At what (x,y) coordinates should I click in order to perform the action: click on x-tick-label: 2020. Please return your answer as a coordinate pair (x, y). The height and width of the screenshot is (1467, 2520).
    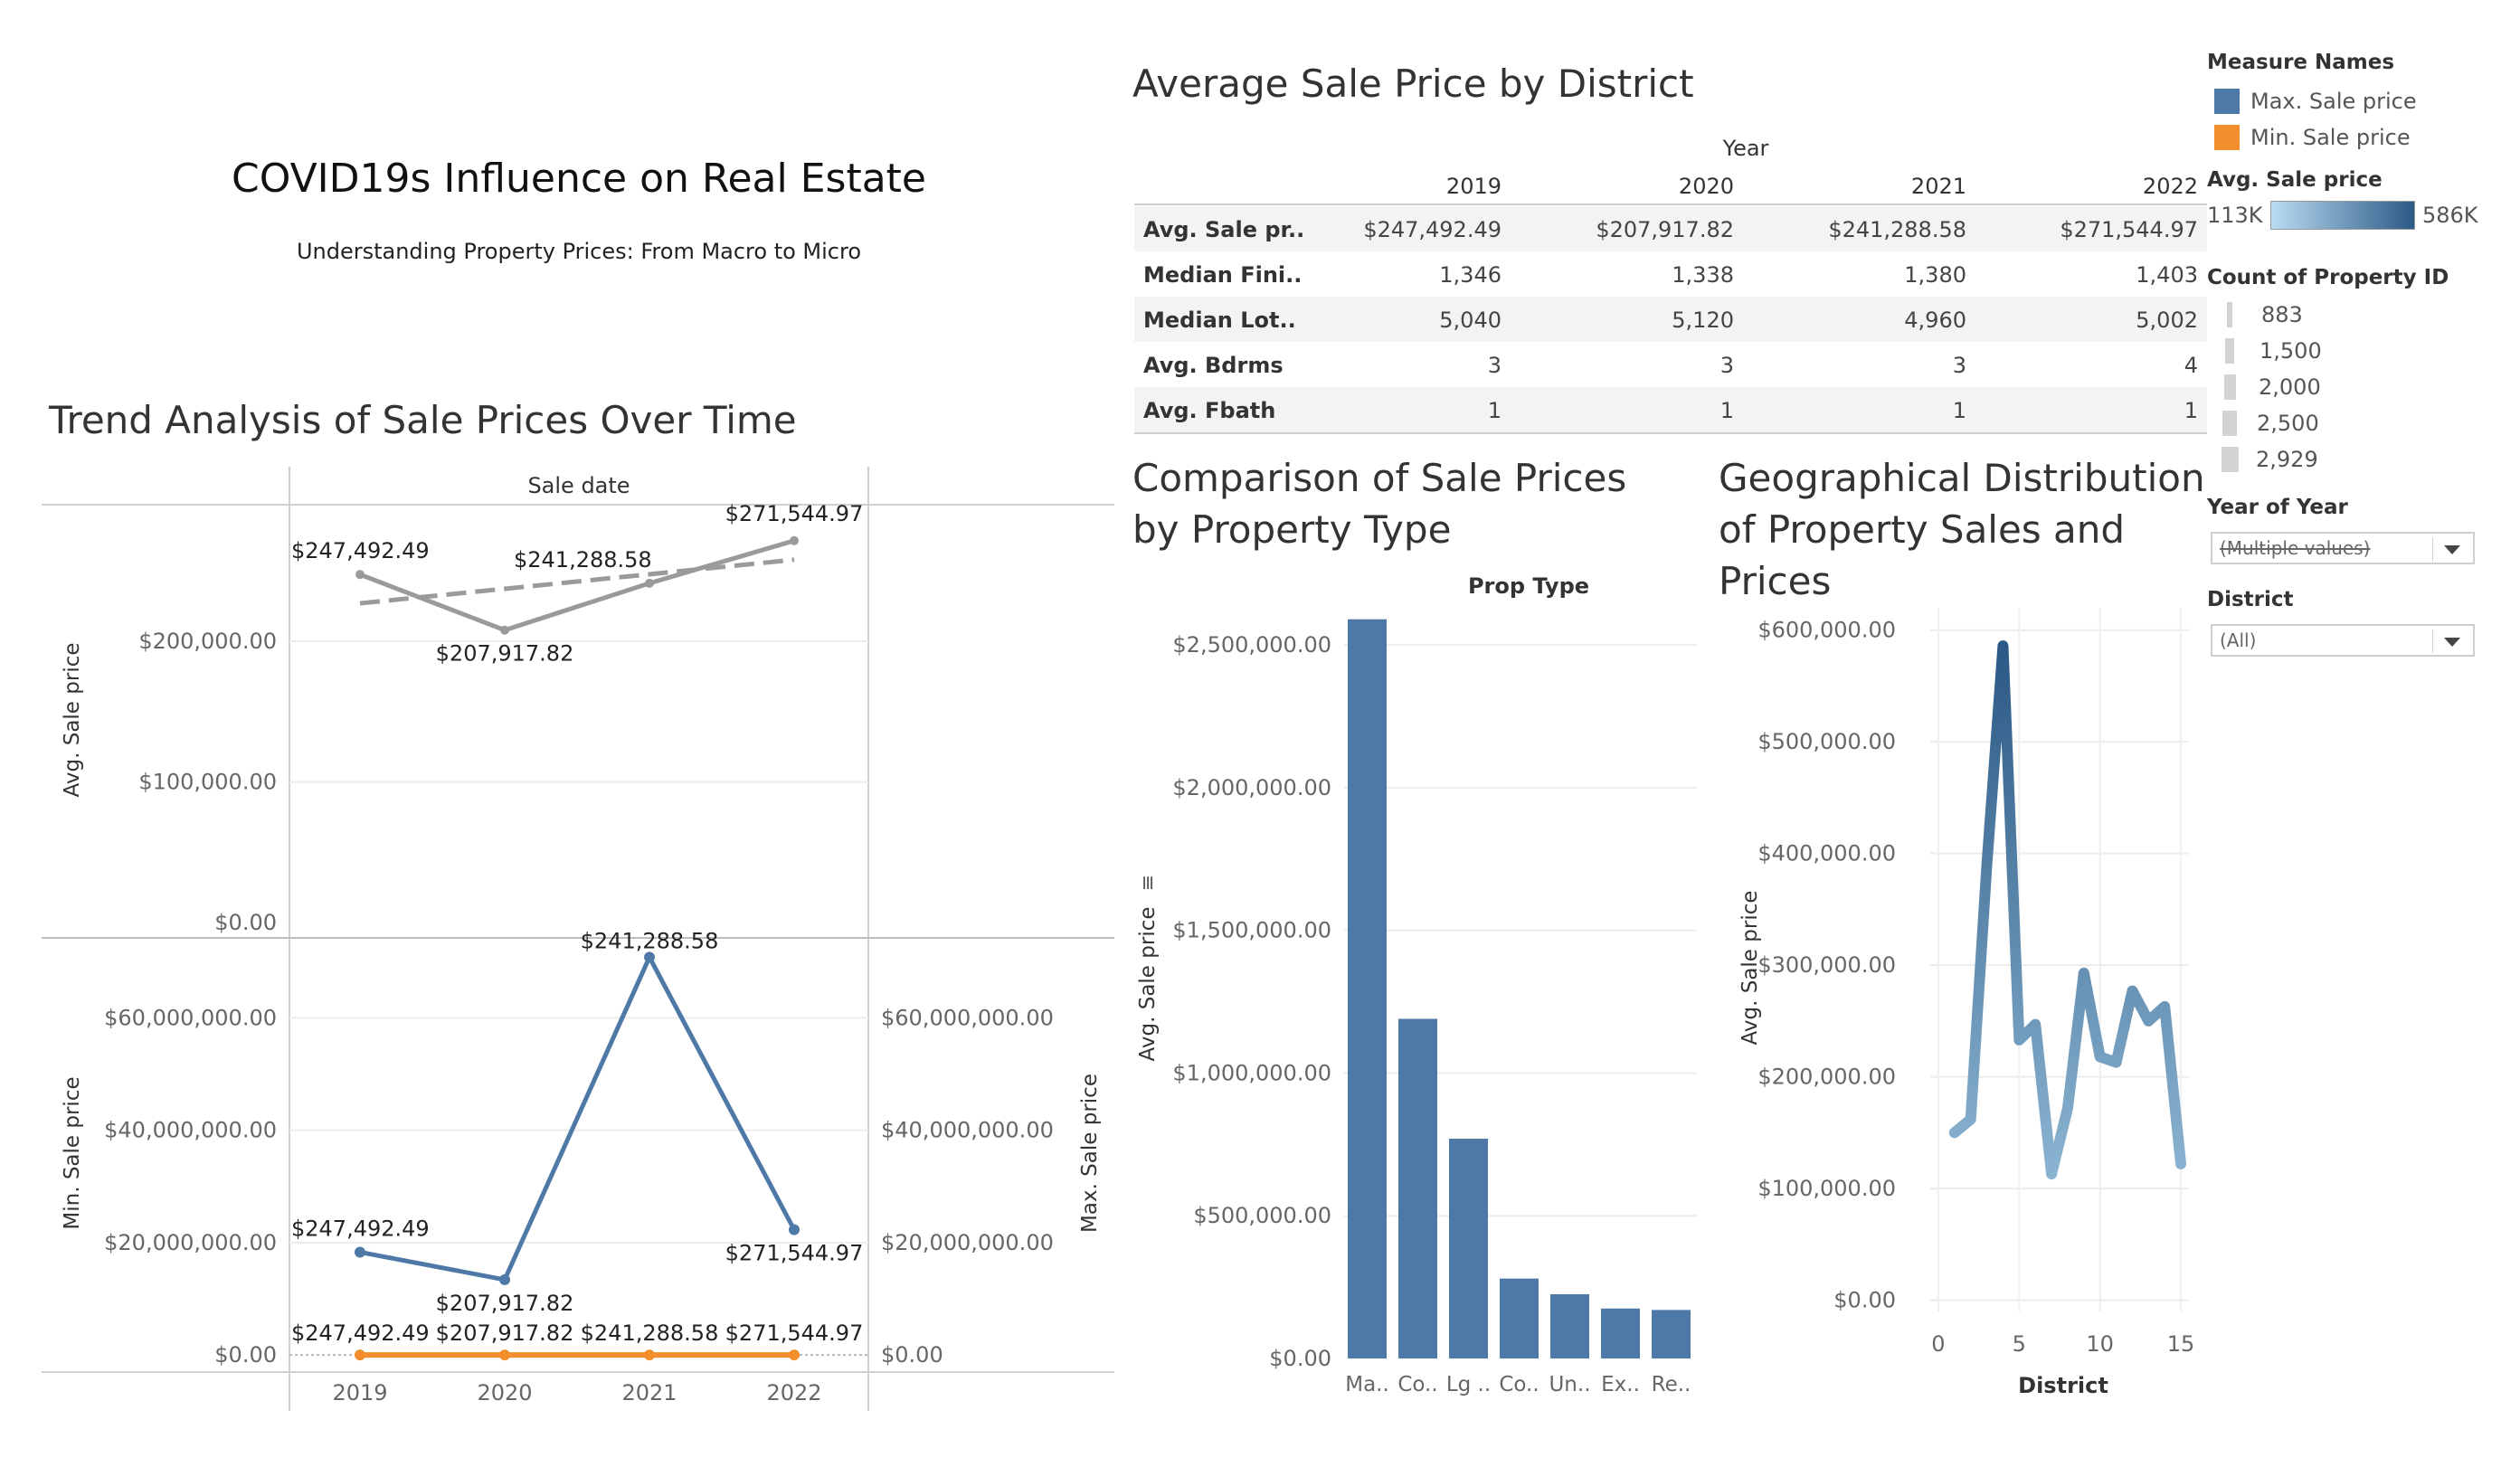
    Looking at the image, I should click on (505, 1393).